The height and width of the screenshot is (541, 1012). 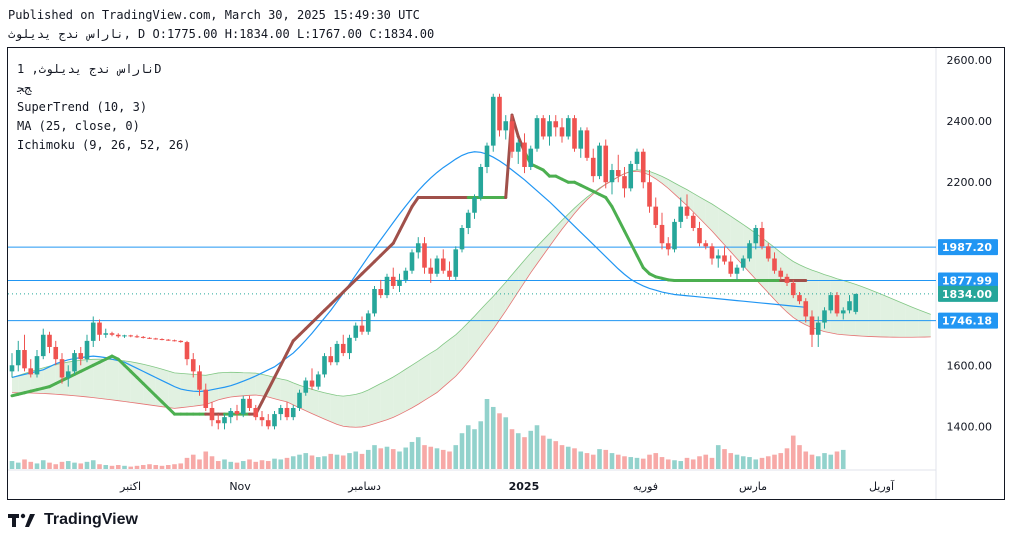 I want to click on level-price-tag: 1877.99, so click(x=967, y=280).